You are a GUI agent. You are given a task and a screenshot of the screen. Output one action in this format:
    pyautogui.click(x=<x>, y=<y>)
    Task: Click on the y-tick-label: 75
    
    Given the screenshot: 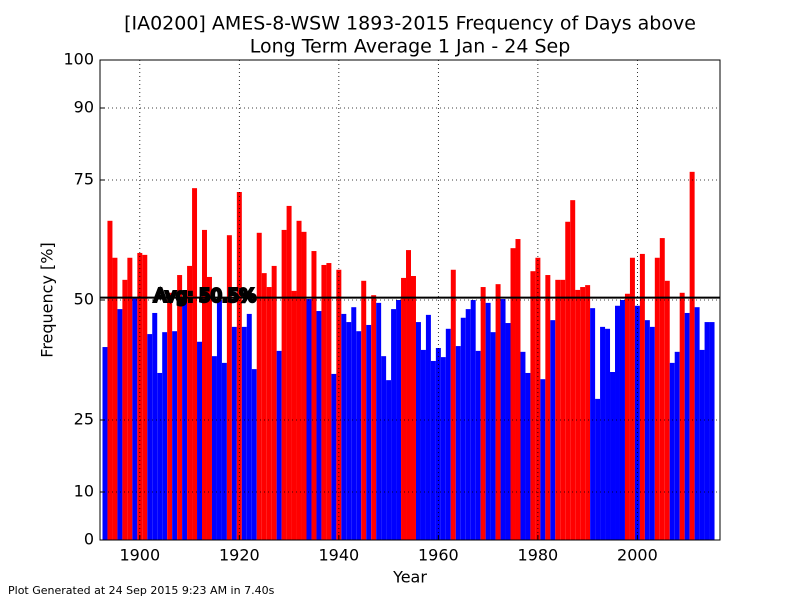 What is the action you would take?
    pyautogui.click(x=84, y=179)
    